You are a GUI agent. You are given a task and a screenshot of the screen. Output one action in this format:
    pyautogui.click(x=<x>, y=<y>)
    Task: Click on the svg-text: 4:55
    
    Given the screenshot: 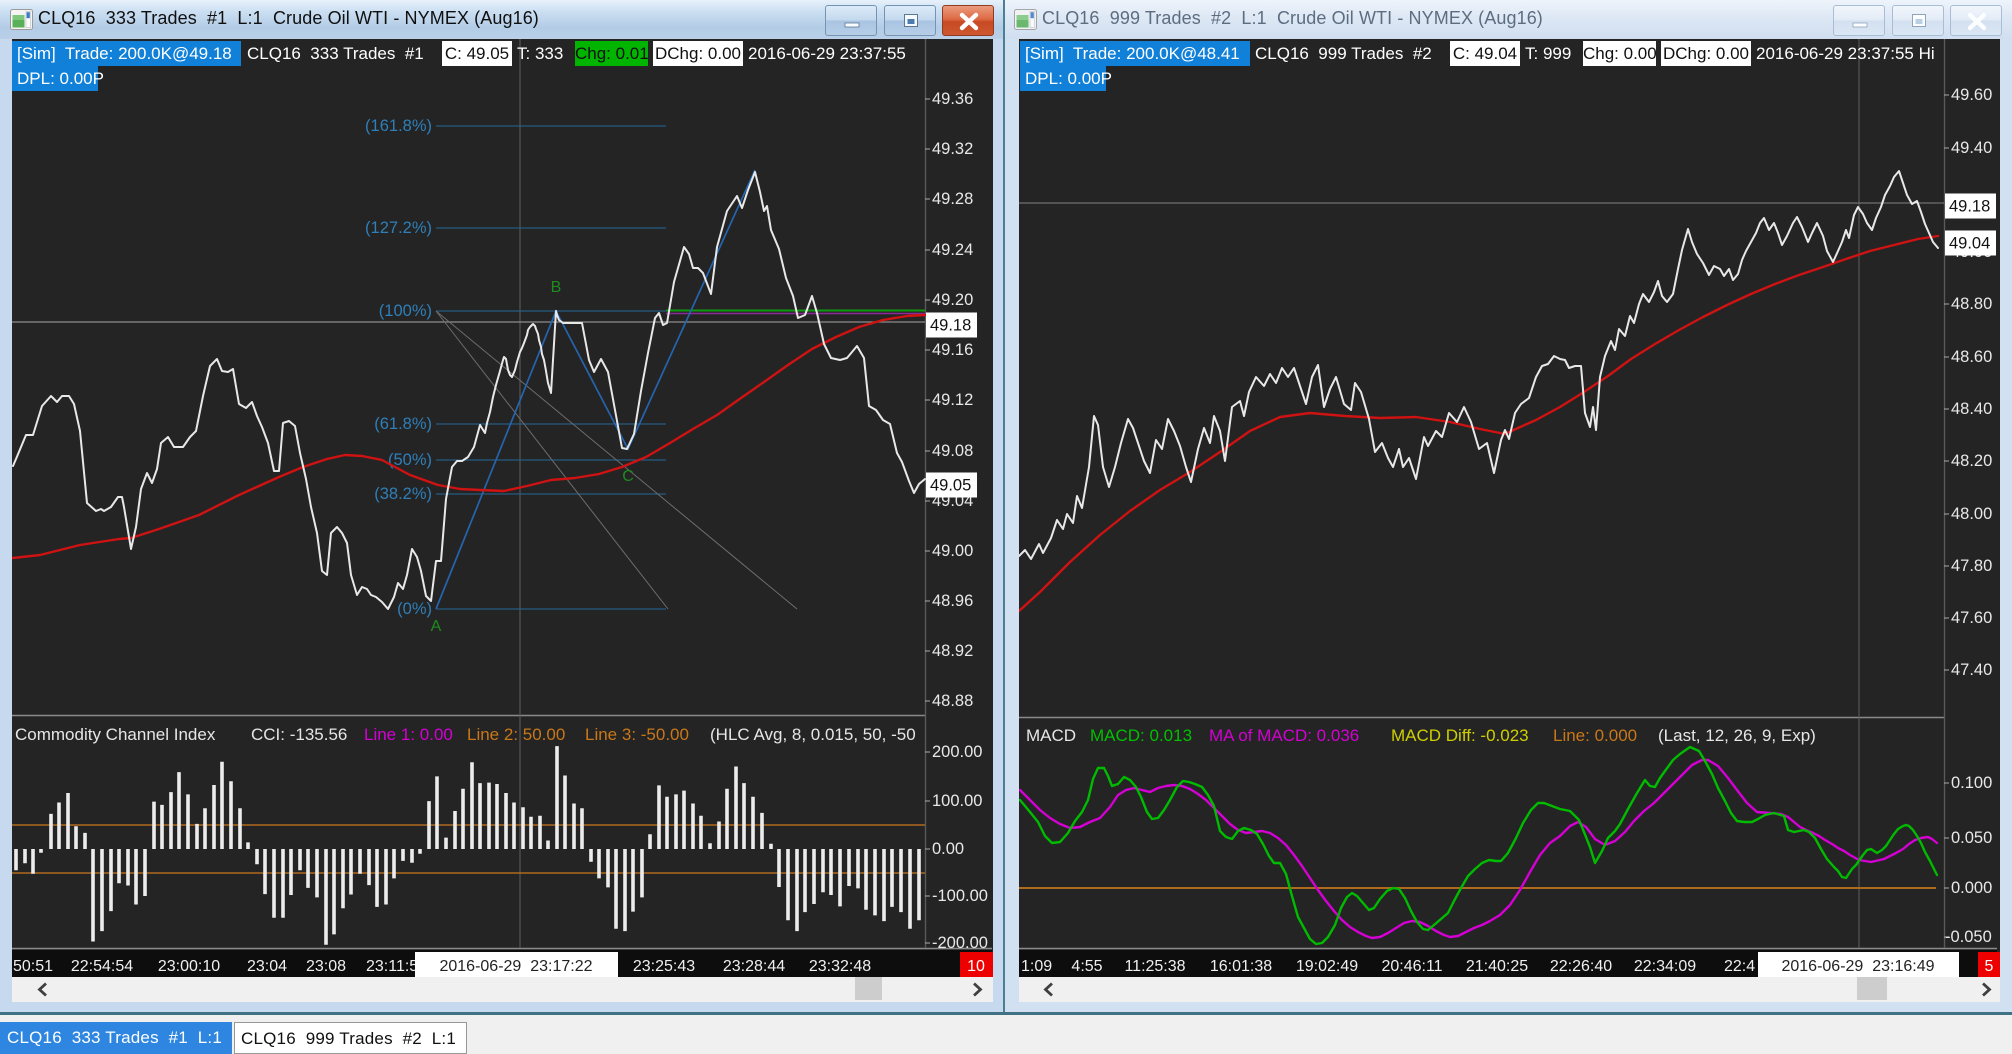 What is the action you would take?
    pyautogui.click(x=1086, y=966)
    